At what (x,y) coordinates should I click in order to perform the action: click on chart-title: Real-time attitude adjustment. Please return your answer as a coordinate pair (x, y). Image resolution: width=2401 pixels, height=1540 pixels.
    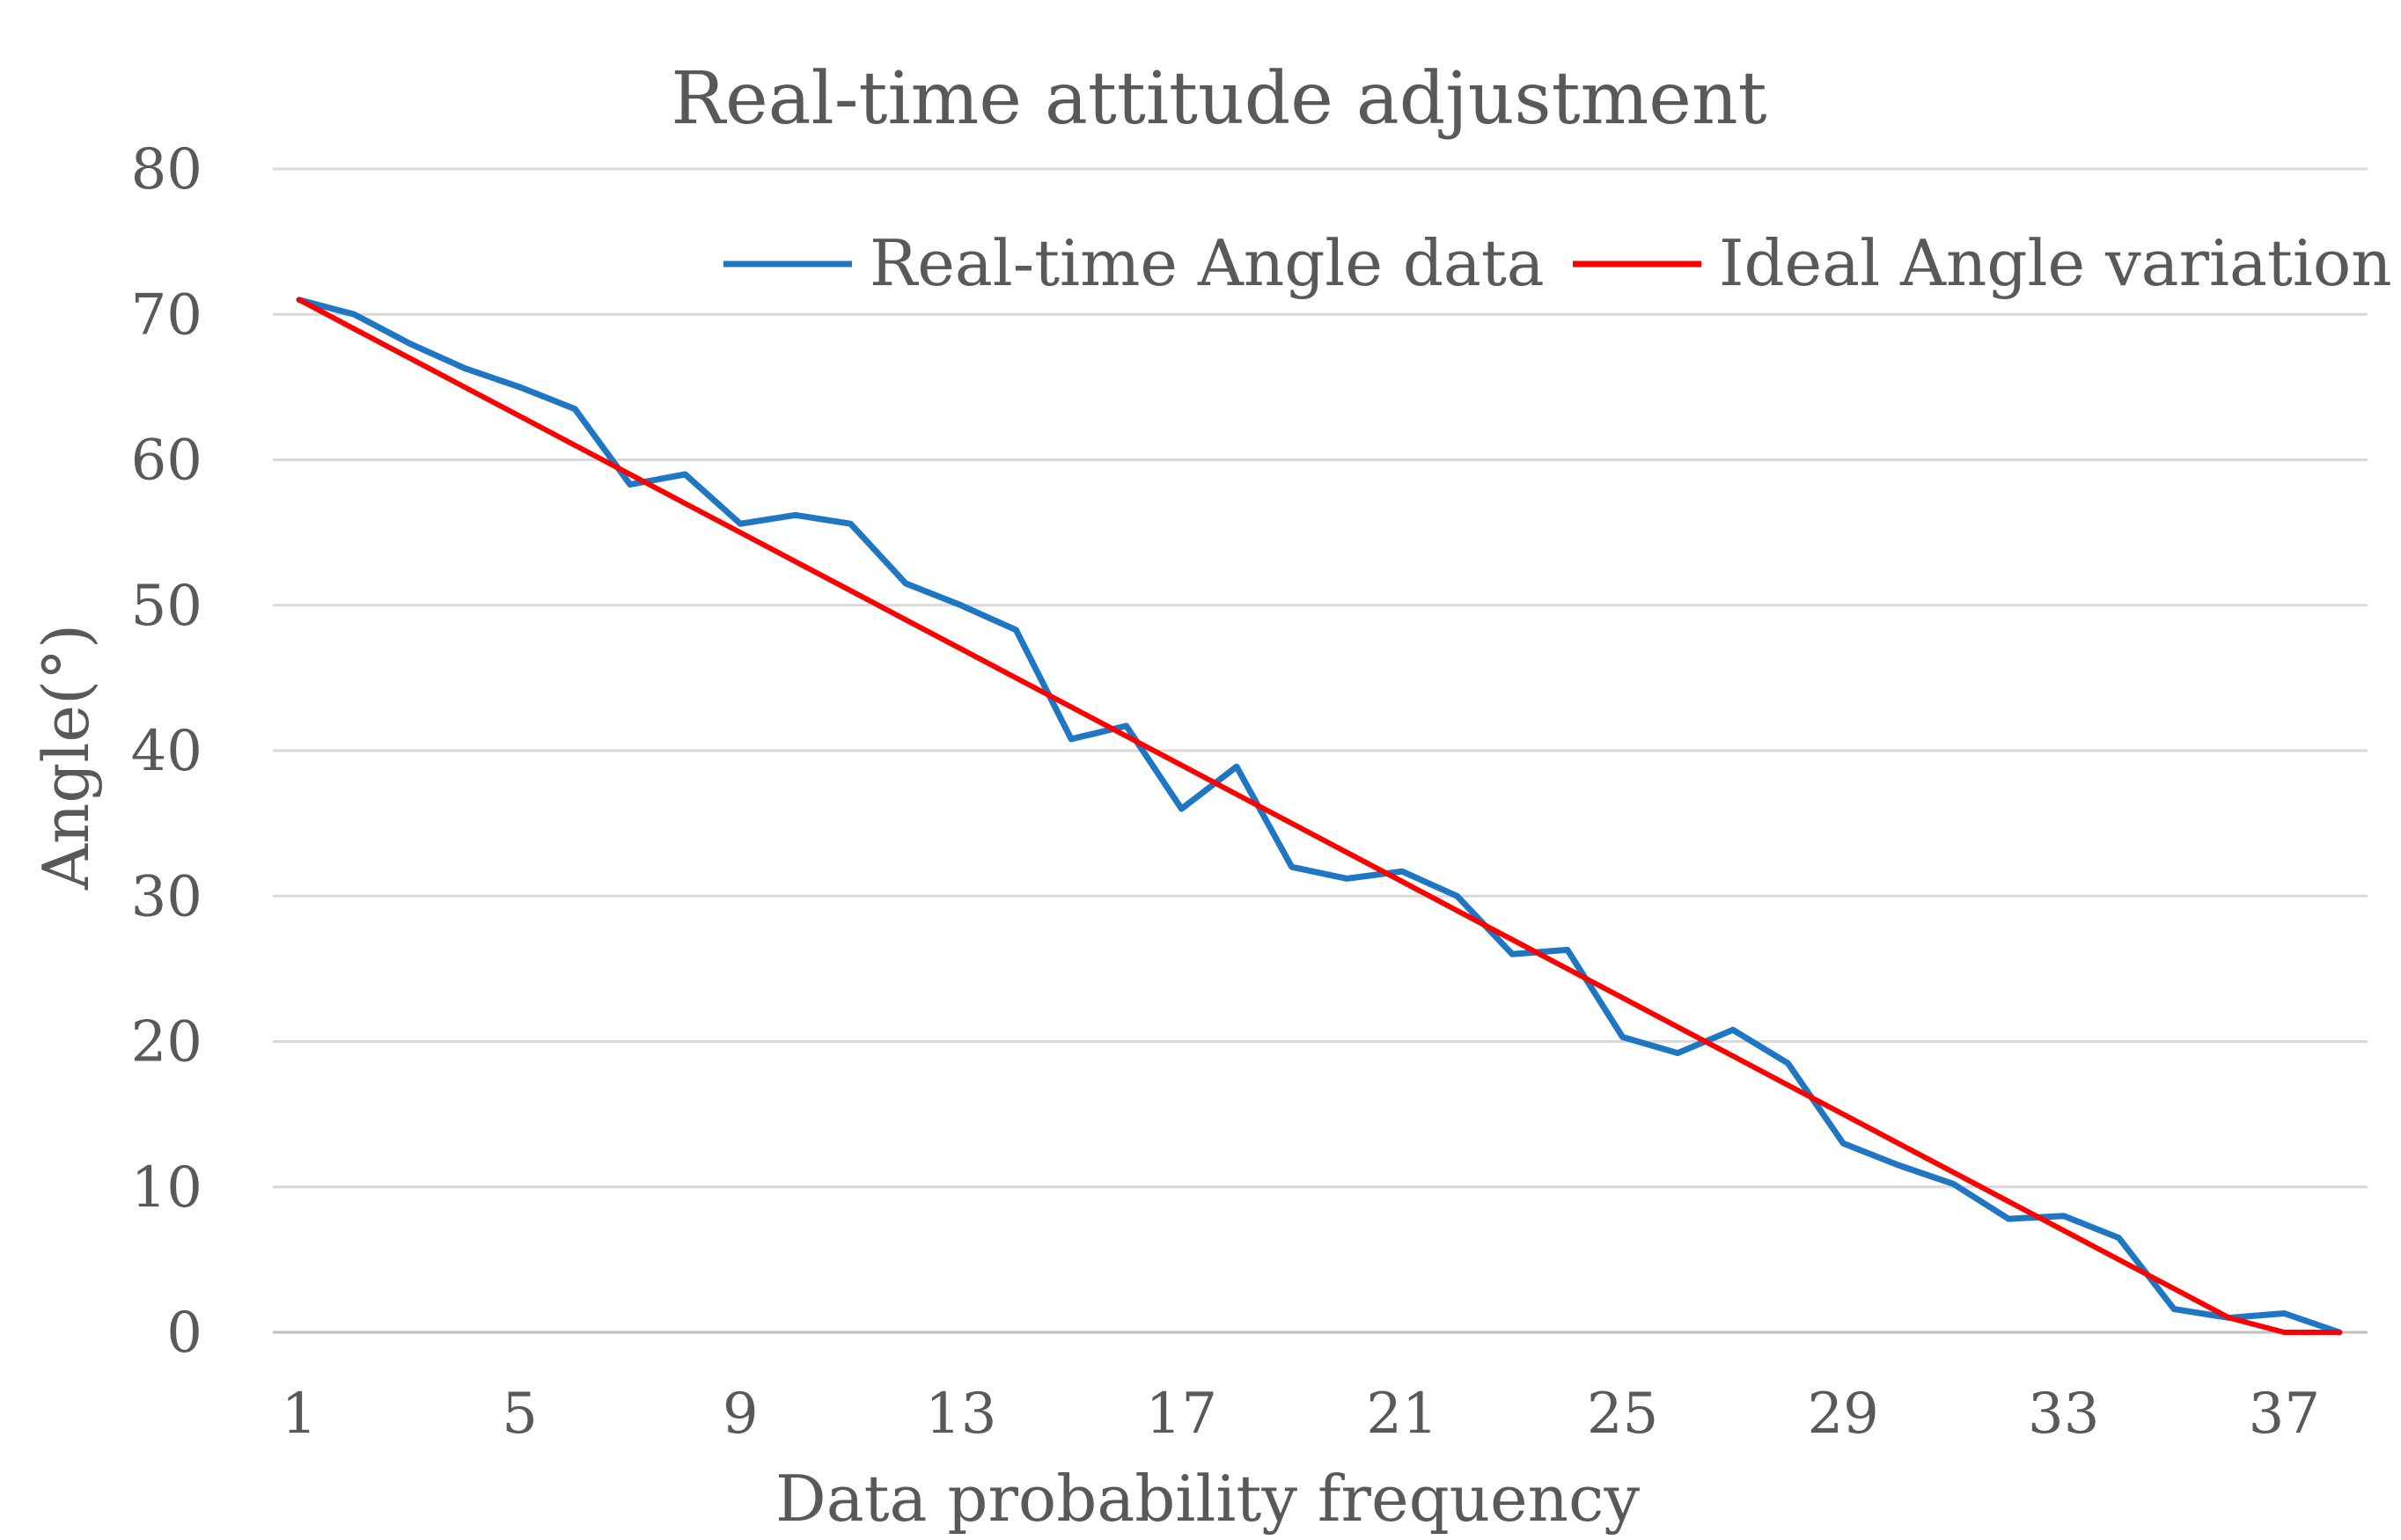
    Looking at the image, I should click on (1218, 99).